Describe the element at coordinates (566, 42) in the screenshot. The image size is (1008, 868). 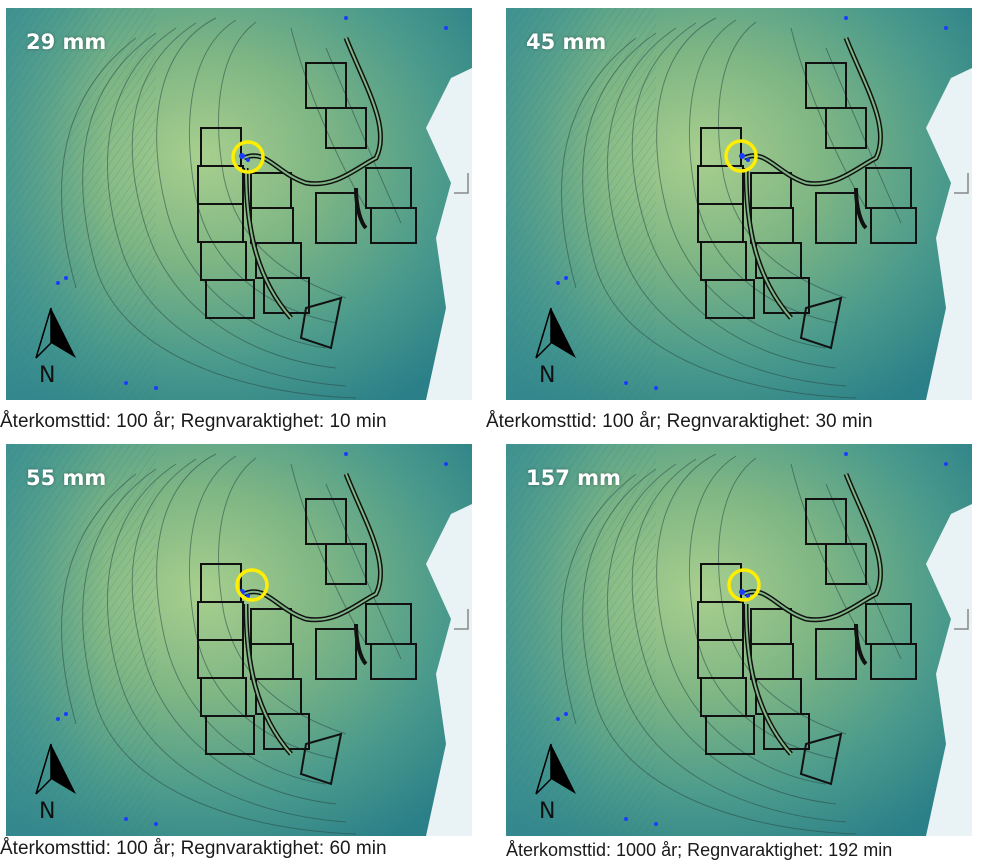
I see `rainfall-label: 45 mm` at that location.